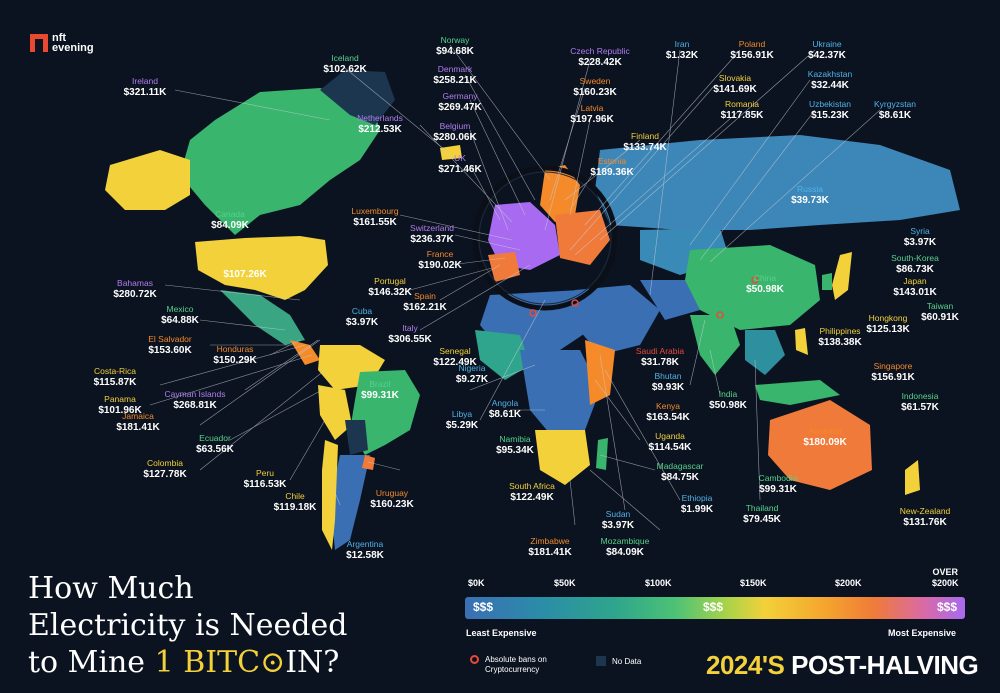 The image size is (1000, 693). I want to click on country-name: Ireland, so click(145, 81).